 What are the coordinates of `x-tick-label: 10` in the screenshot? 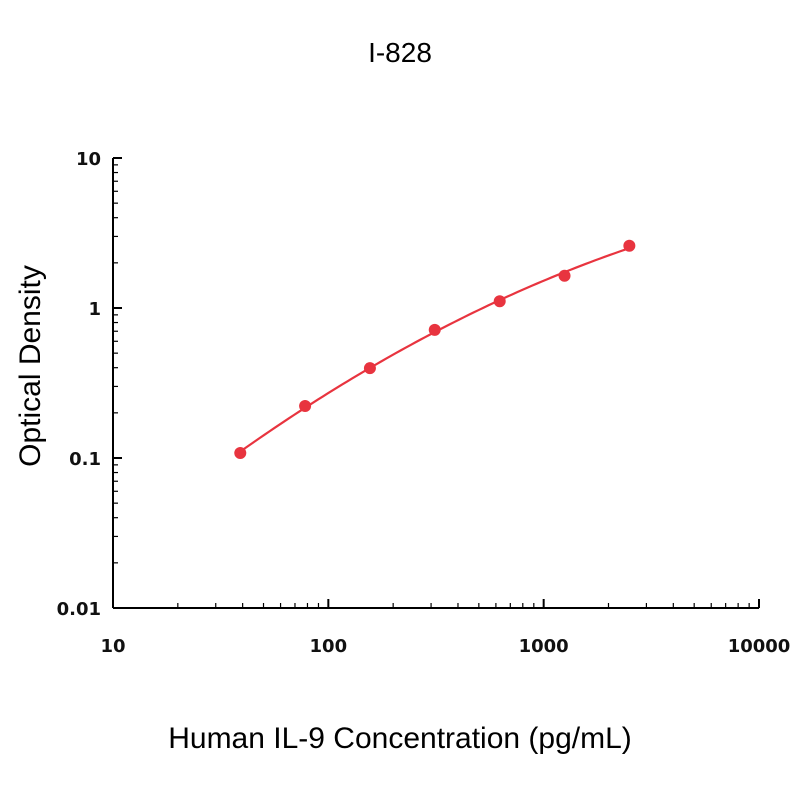 It's located at (112, 646).